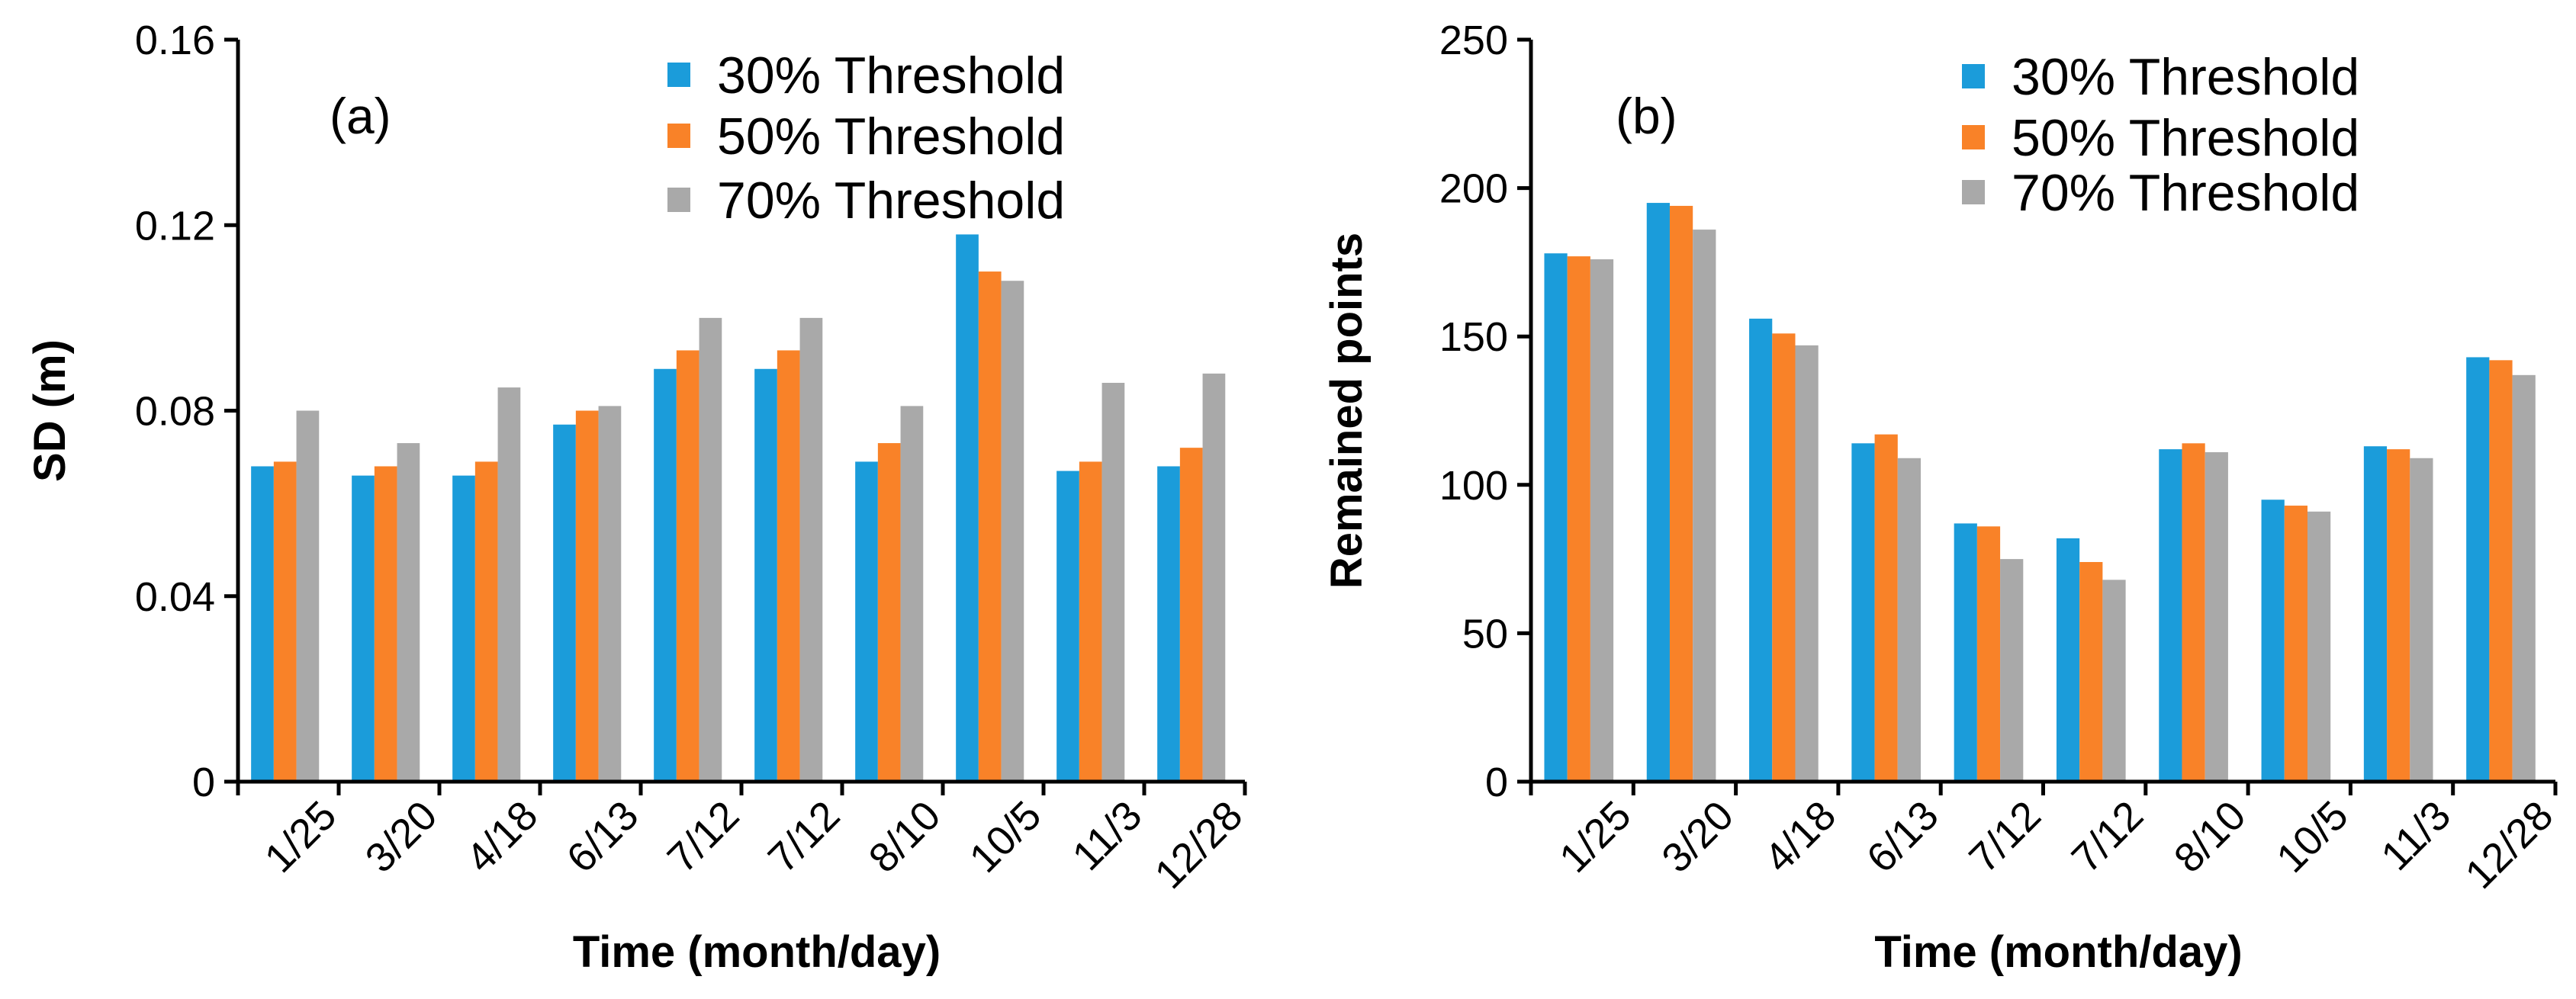  Describe the element at coordinates (811, 549) in the screenshot. I see `bar-a-s2-c5` at that location.